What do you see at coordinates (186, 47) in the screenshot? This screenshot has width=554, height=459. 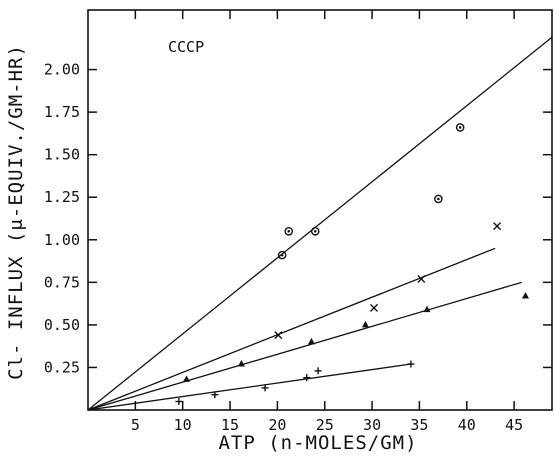 I see `chart-annotation: CCCP` at bounding box center [186, 47].